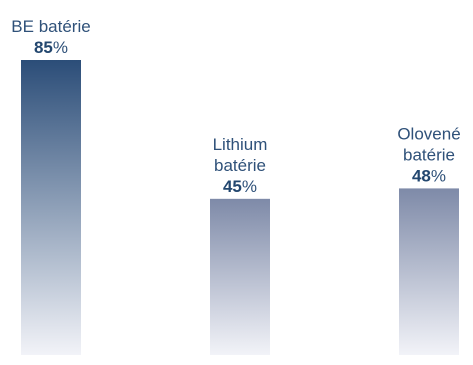 This screenshot has height=365, width=473. I want to click on value-label-0: 85%, so click(51, 47).